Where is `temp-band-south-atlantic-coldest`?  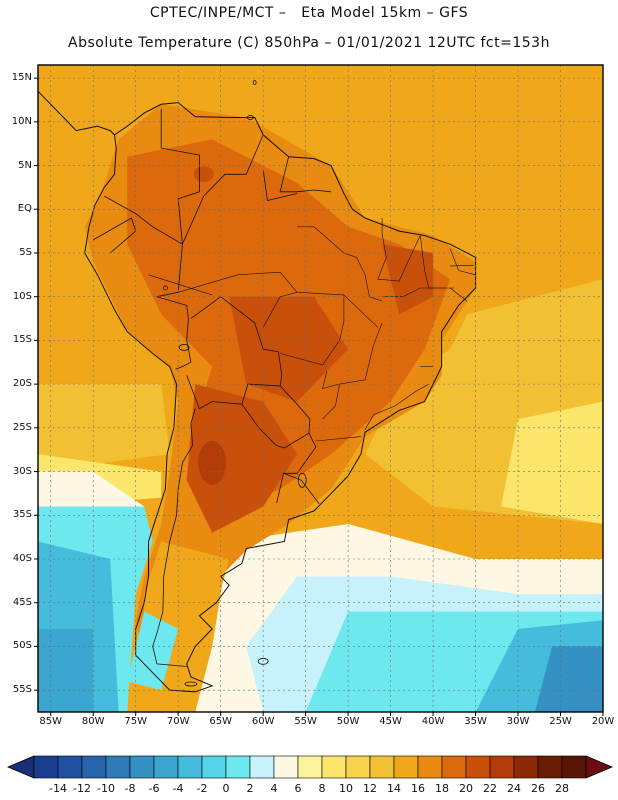 temp-band-south-atlantic-coldest is located at coordinates (569, 679).